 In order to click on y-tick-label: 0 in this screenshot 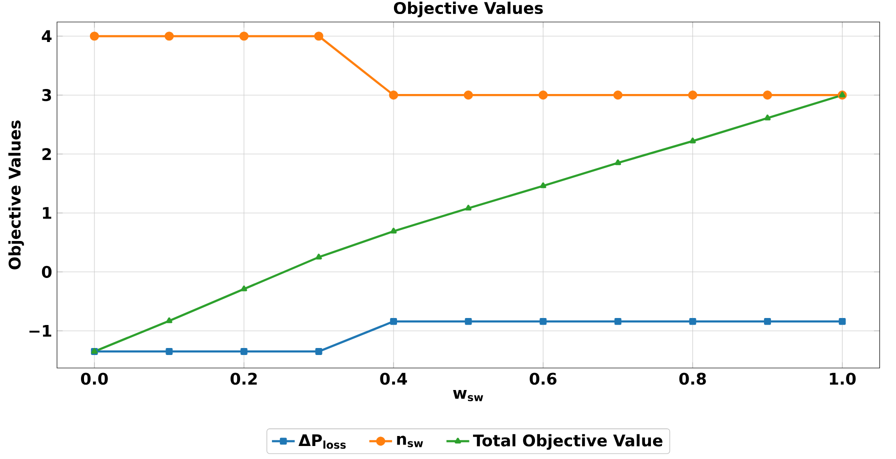, I will do `click(47, 272)`.